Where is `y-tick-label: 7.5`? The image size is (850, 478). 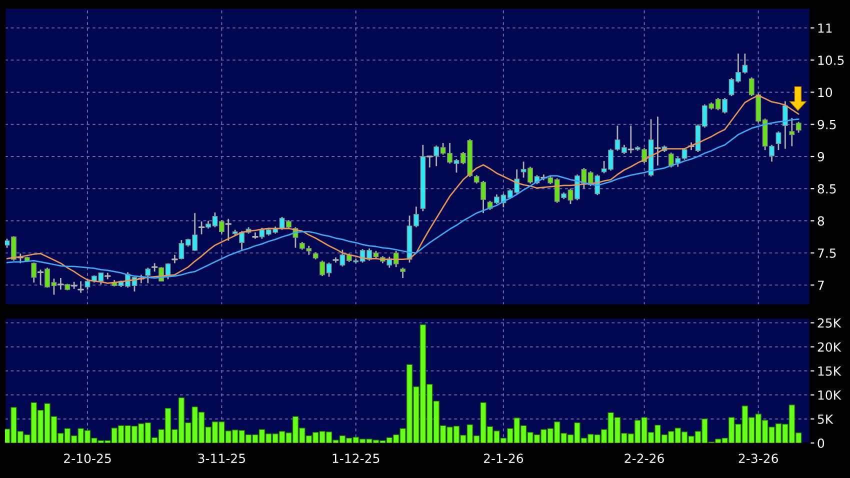 y-tick-label: 7.5 is located at coordinates (827, 253).